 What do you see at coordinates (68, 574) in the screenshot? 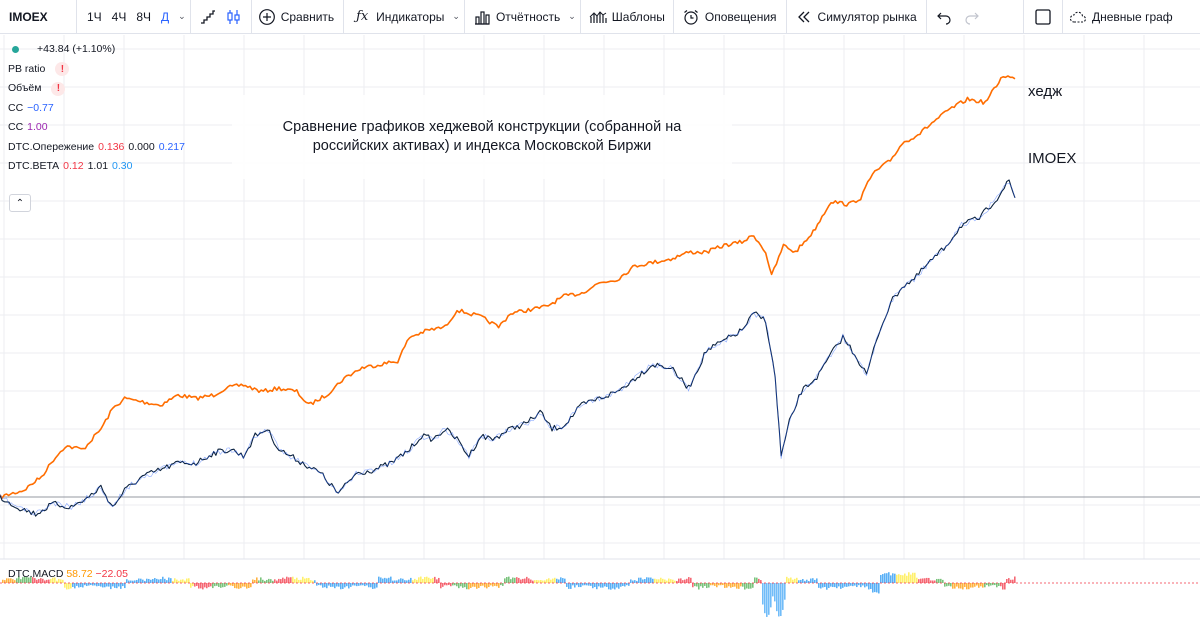
I see `macd-legend: DTC.MACD 58.72 −22.05` at bounding box center [68, 574].